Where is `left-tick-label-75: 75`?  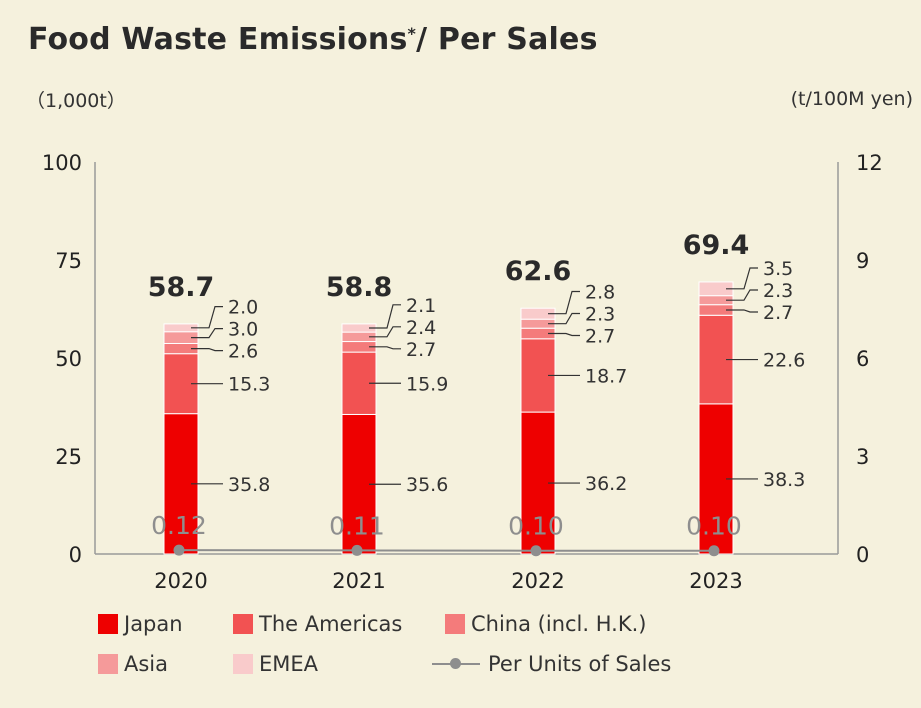
left-tick-label-75: 75 is located at coordinates (68, 261).